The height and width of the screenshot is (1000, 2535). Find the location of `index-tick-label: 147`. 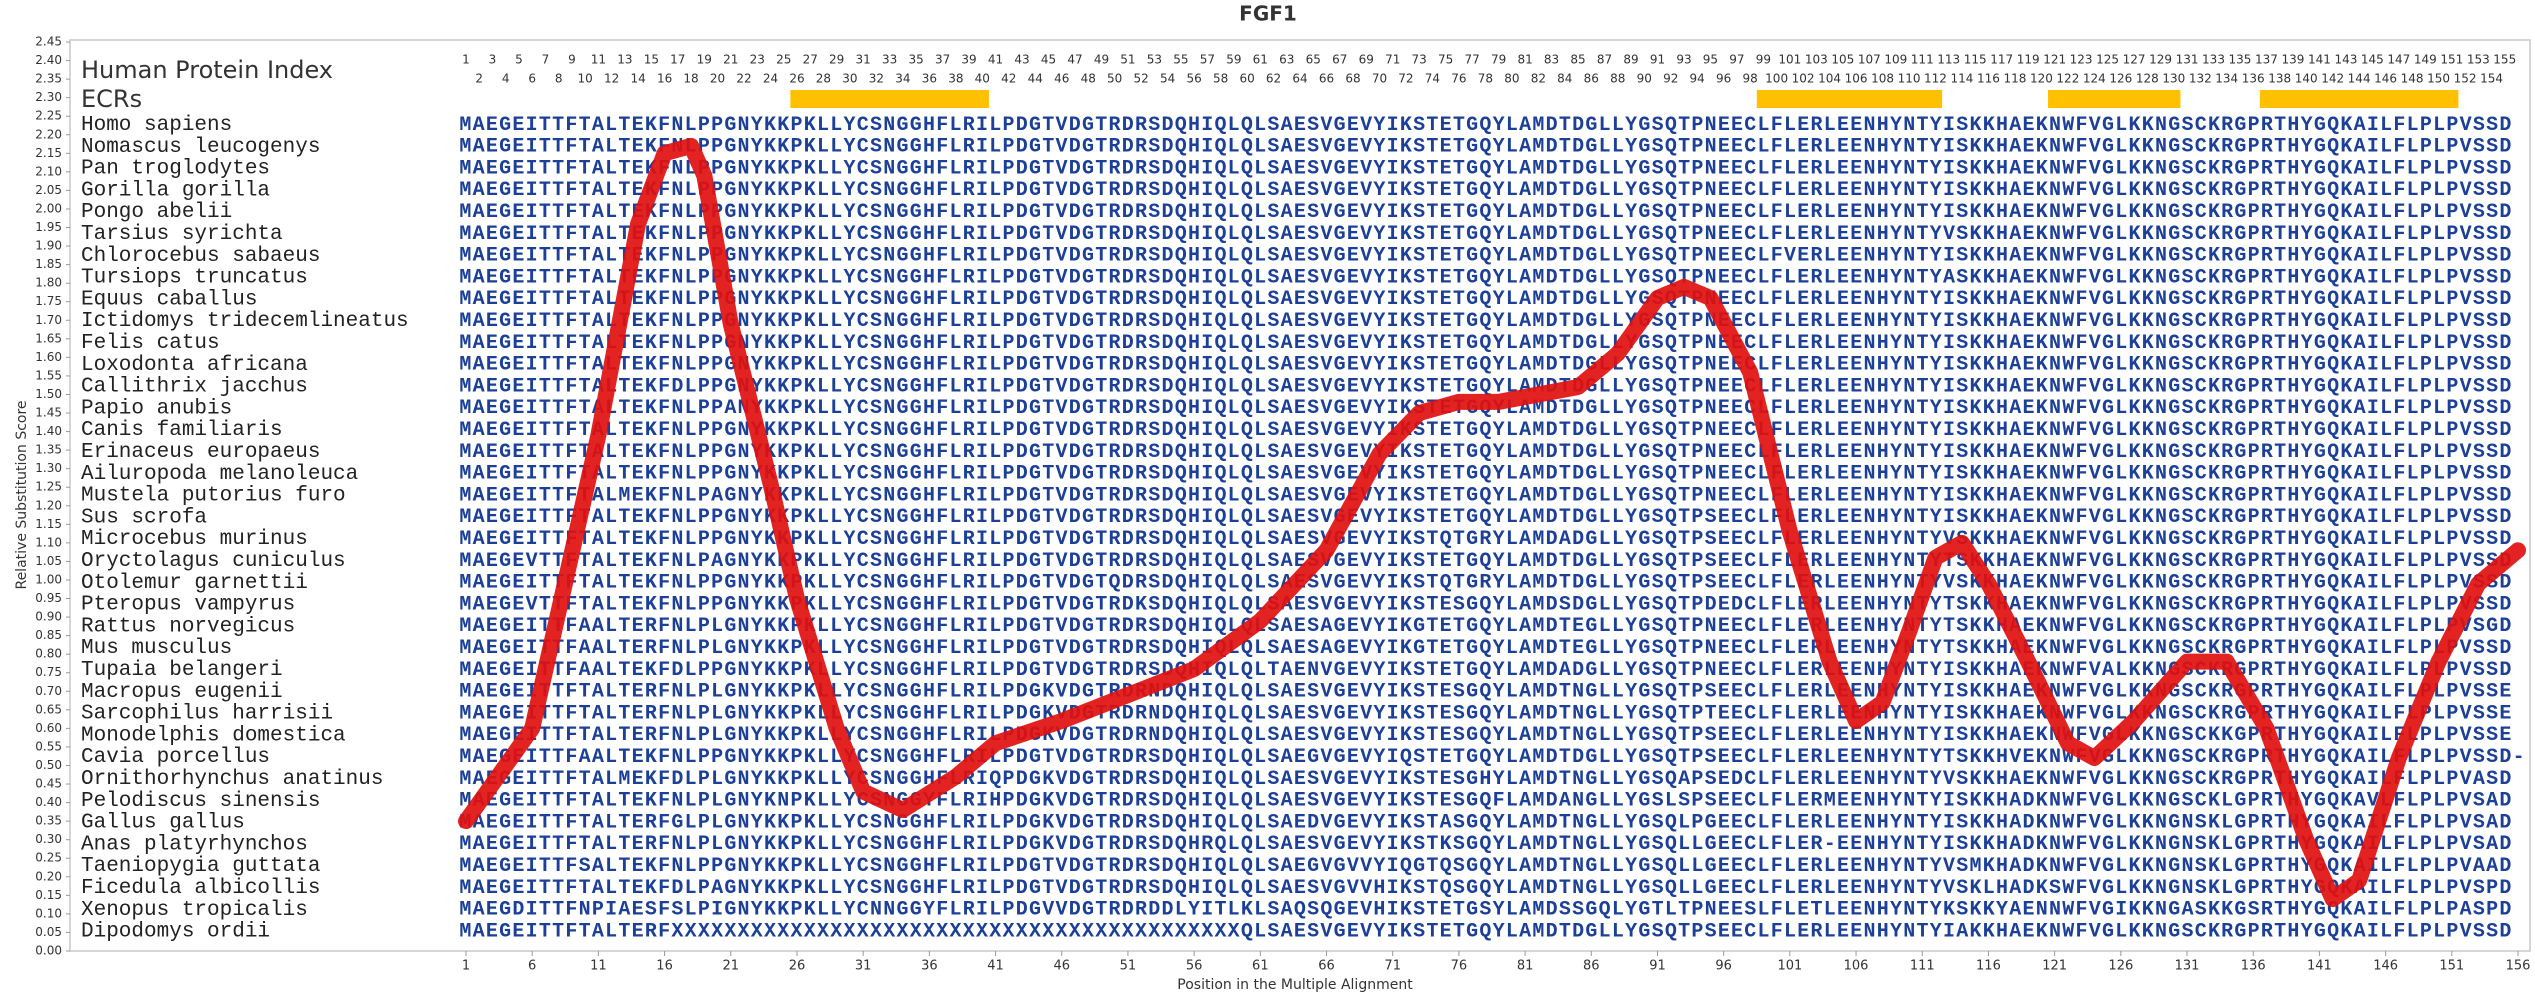

index-tick-label: 147 is located at coordinates (2398, 60).